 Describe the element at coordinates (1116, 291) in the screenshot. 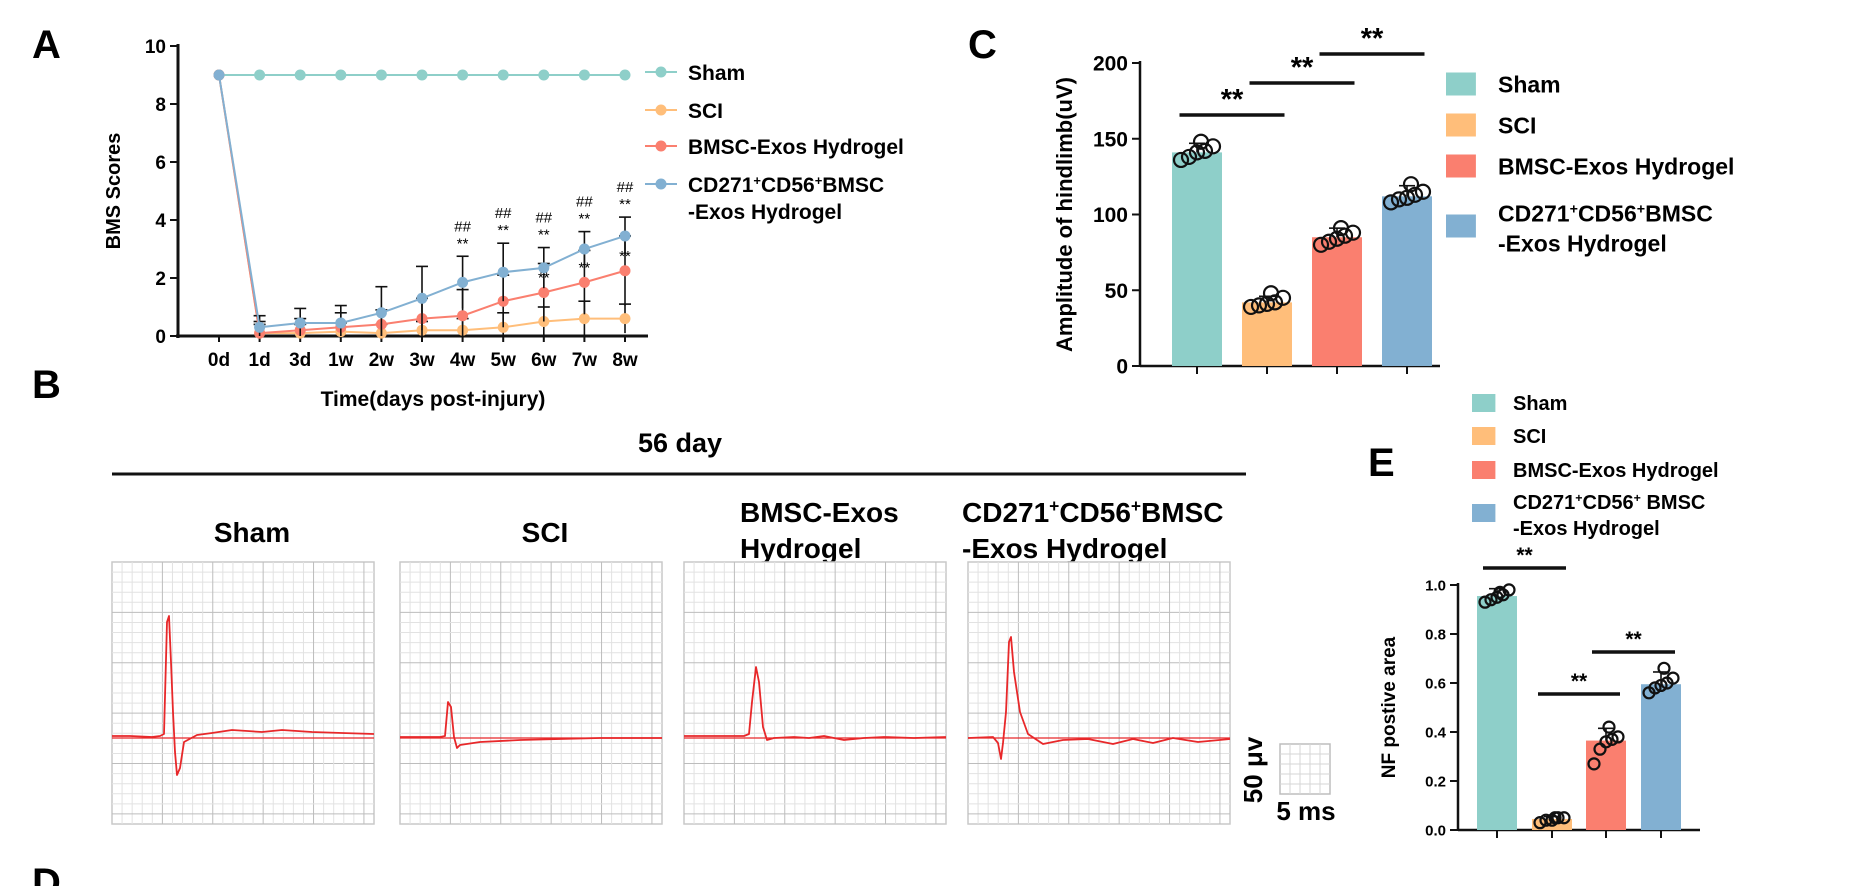

I see `chart-c-y-tick-label: 50` at that location.